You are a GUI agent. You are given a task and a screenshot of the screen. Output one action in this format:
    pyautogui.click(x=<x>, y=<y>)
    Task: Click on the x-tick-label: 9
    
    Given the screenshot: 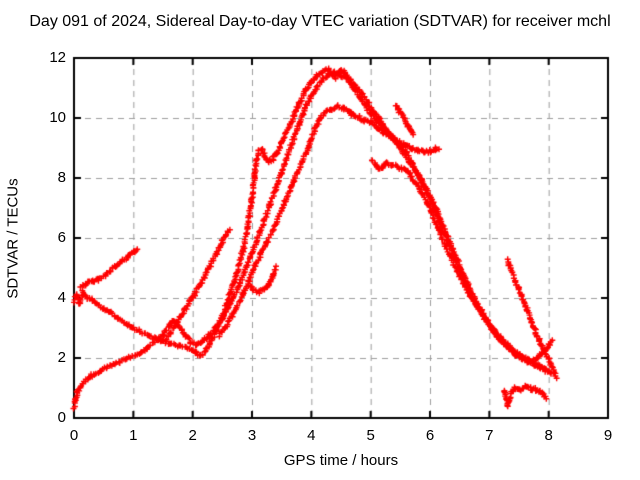 What is the action you would take?
    pyautogui.click(x=608, y=435)
    